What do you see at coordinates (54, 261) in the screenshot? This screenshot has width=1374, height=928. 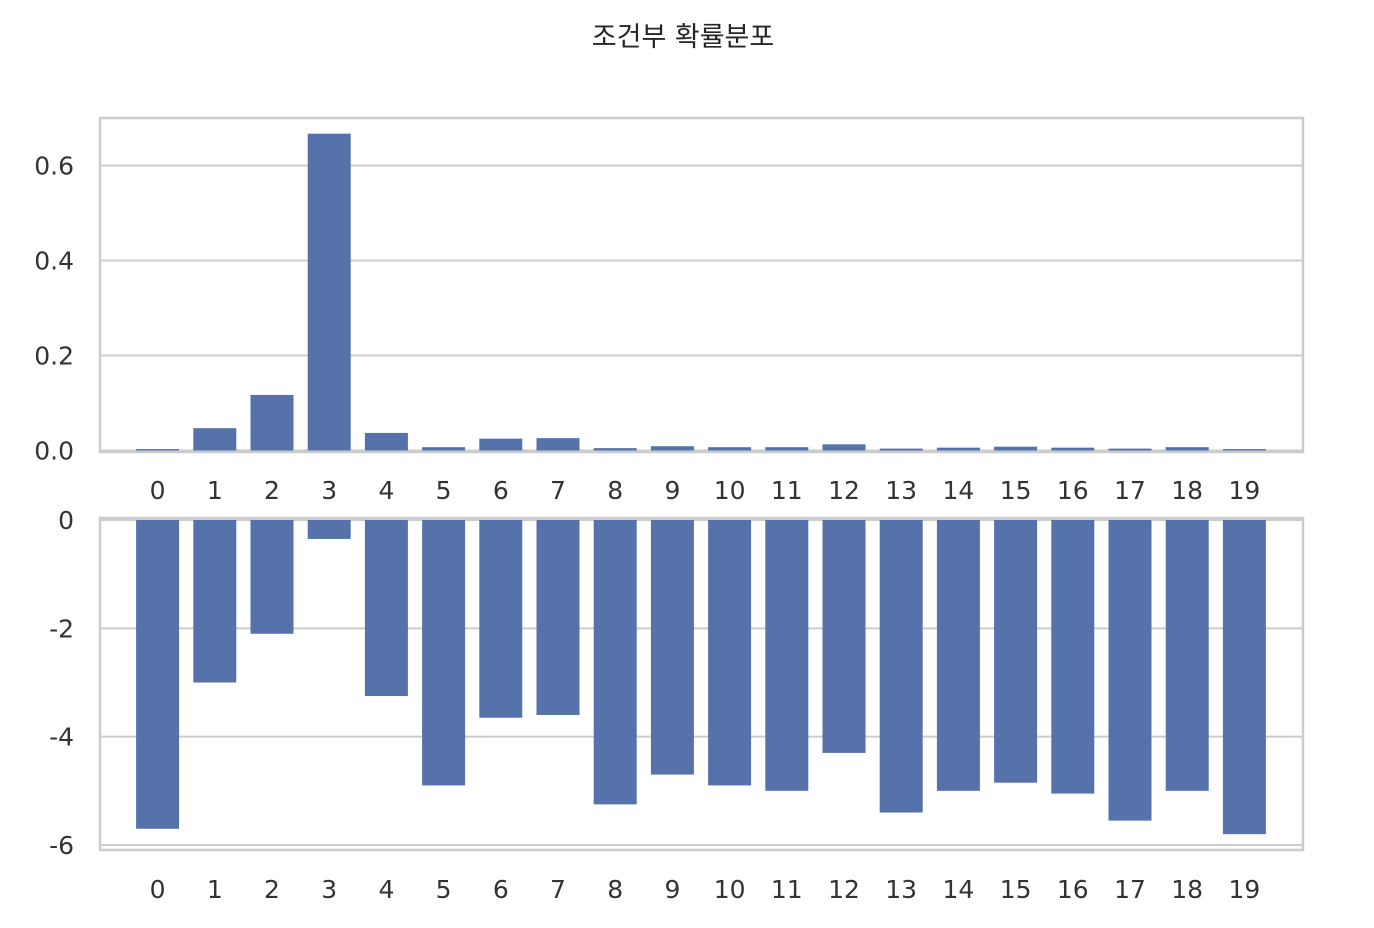 I see `y-tick-label: 0.4` at bounding box center [54, 261].